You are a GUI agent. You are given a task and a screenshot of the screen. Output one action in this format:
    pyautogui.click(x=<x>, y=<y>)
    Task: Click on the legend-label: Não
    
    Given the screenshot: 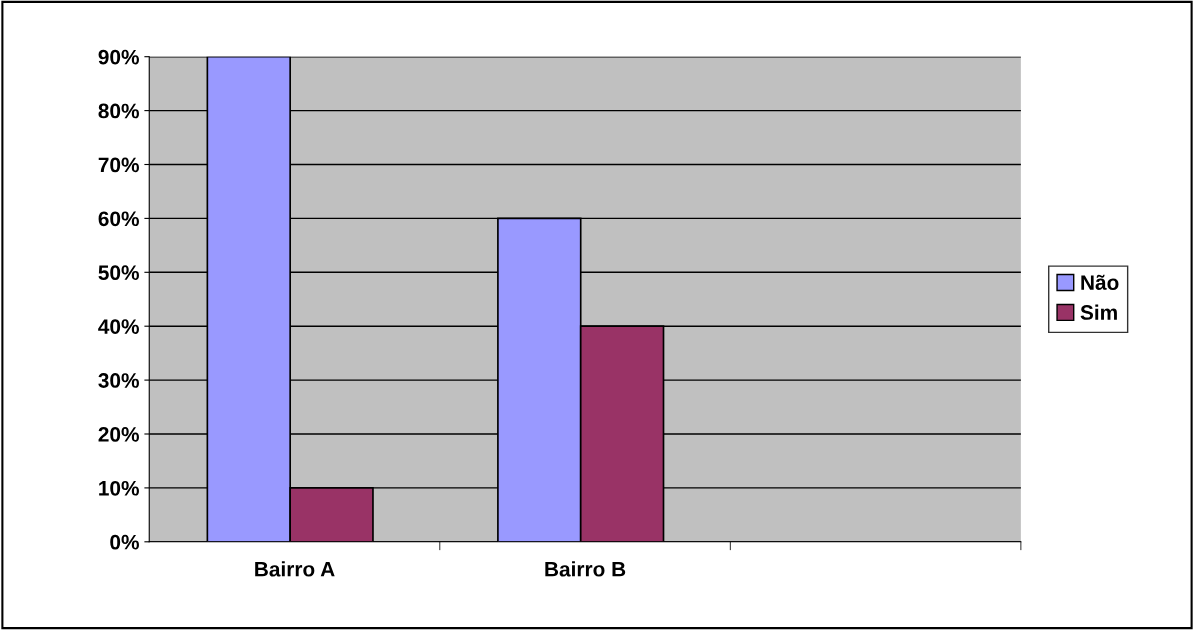 What is the action you would take?
    pyautogui.click(x=1100, y=282)
    